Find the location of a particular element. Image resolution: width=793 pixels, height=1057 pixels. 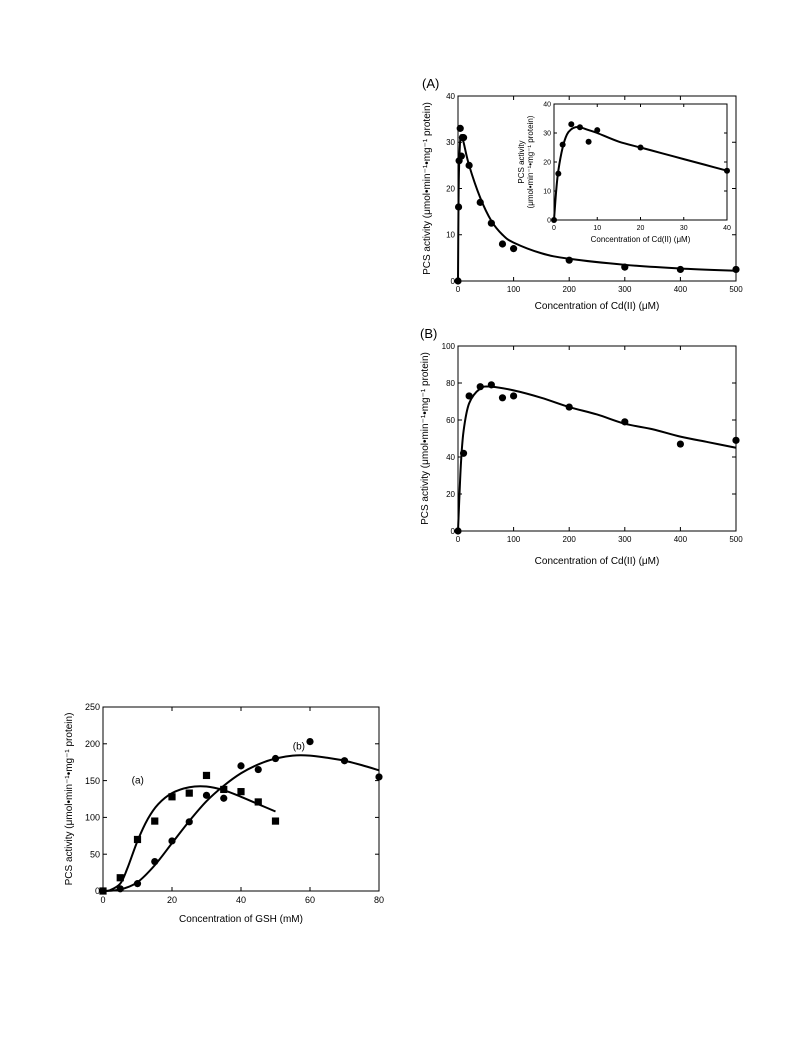

y-tick-label: 200 is located at coordinates (92, 744).